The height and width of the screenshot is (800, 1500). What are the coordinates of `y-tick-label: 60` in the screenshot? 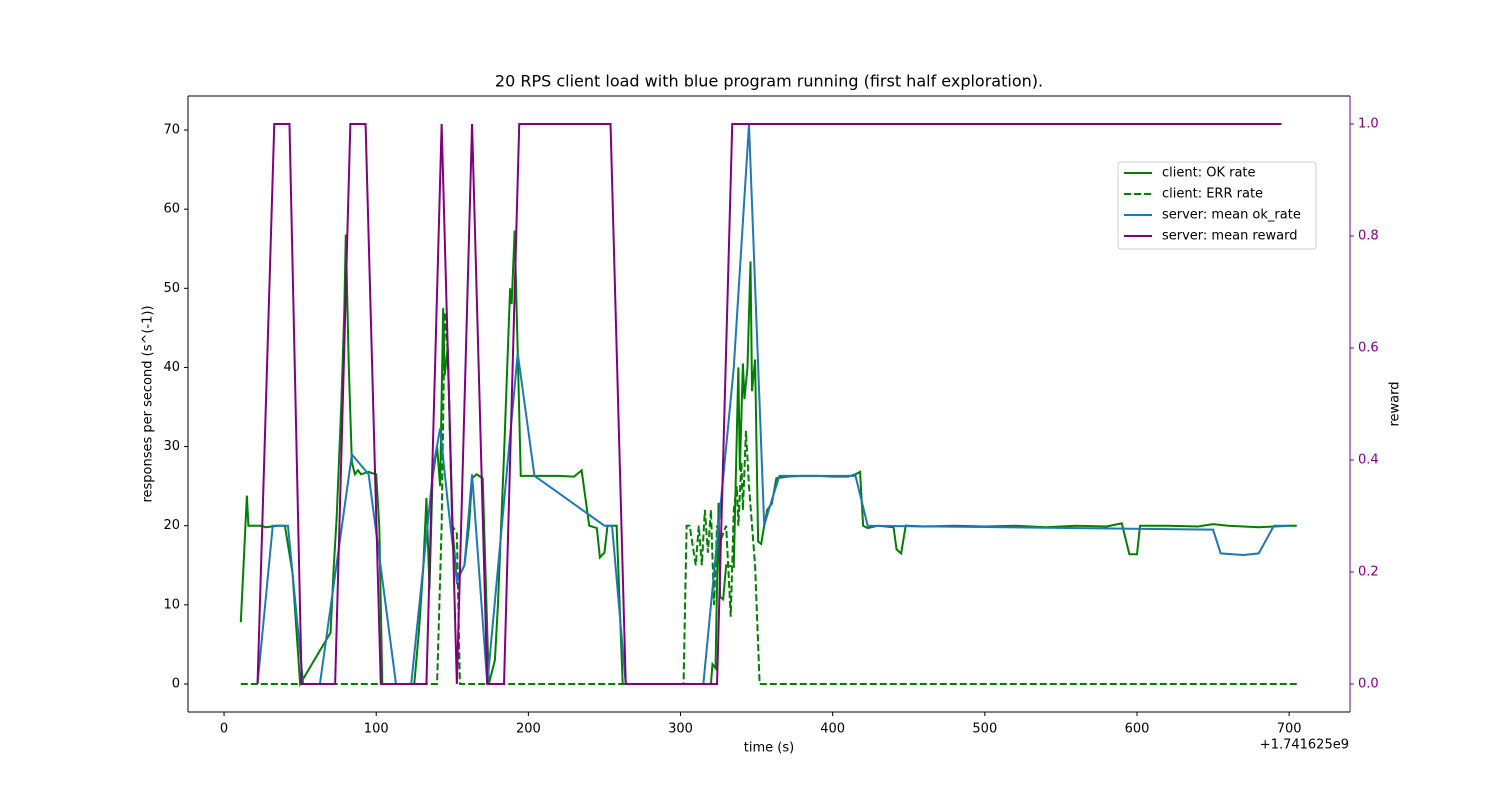 It's located at (171, 209).